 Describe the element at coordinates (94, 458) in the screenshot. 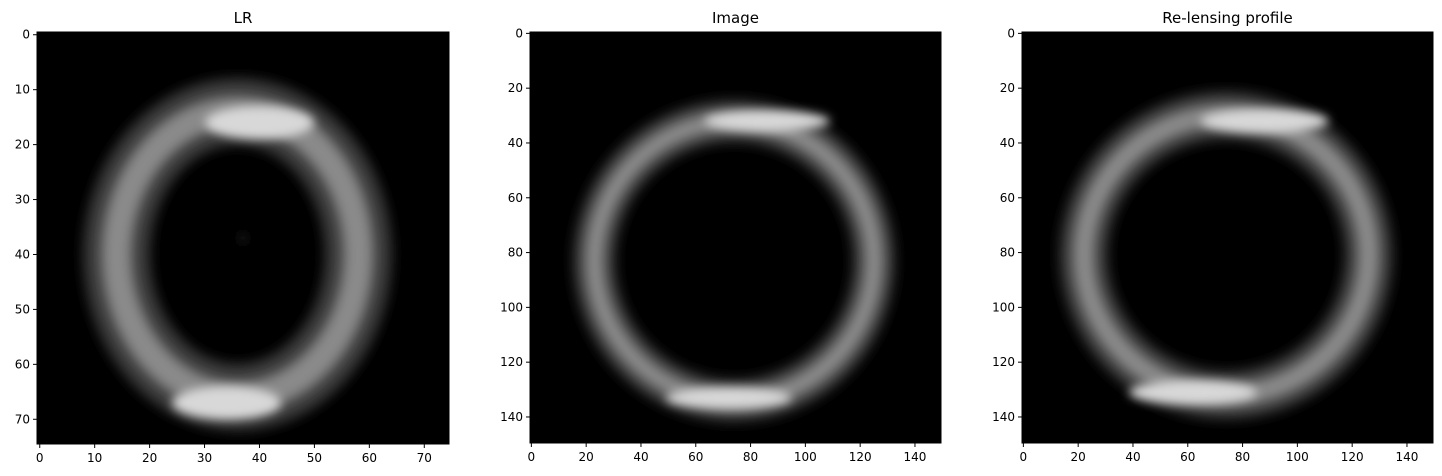

I see `x-tick-label: 10` at that location.